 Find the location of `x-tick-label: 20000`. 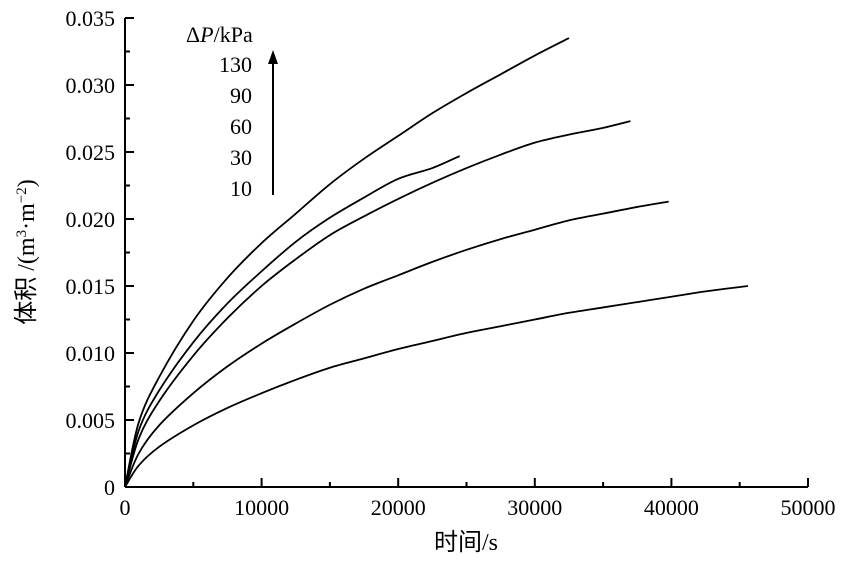

x-tick-label: 20000 is located at coordinates (398, 507).